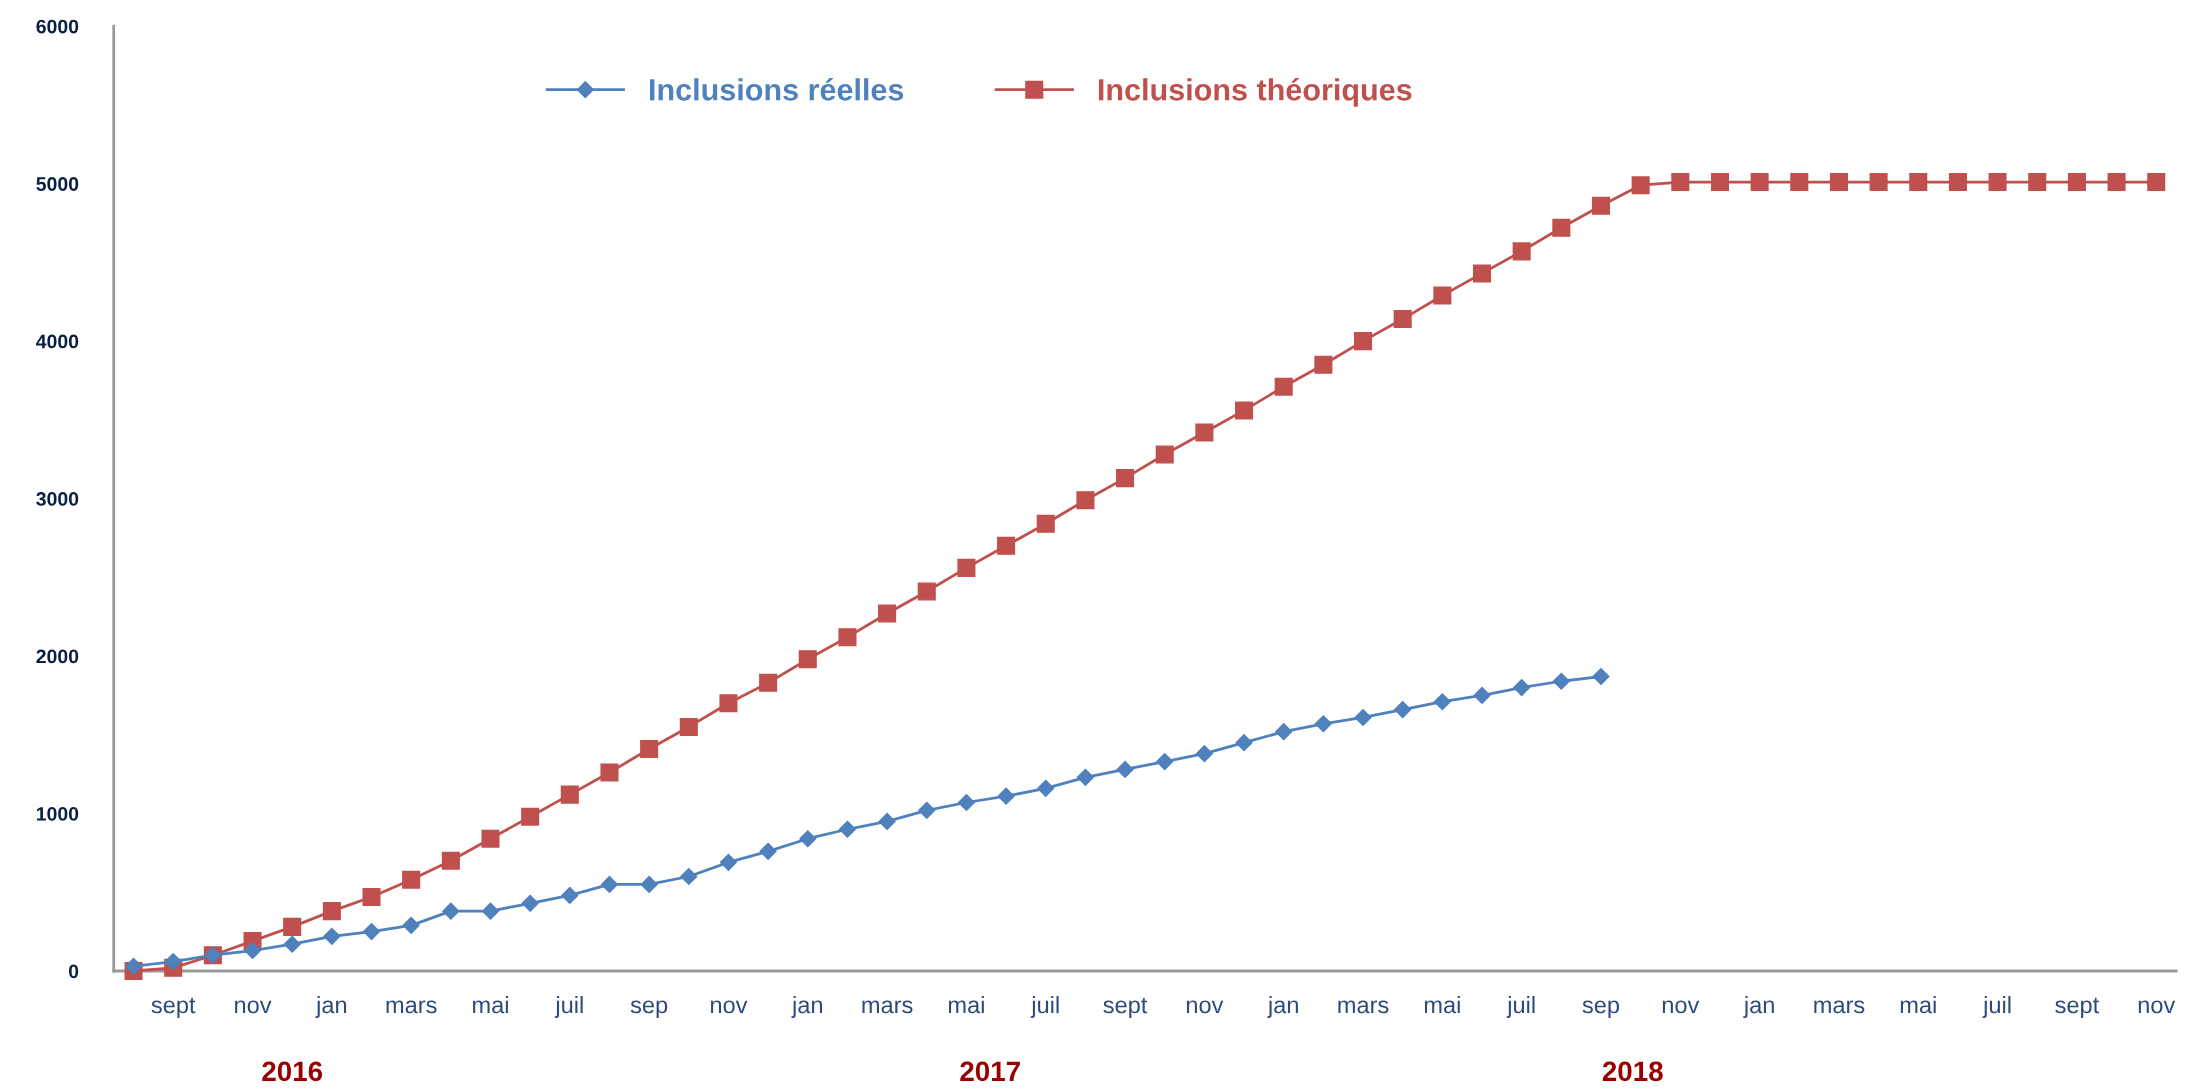 The height and width of the screenshot is (1091, 2187). I want to click on text: 2018, so click(1632, 1071).